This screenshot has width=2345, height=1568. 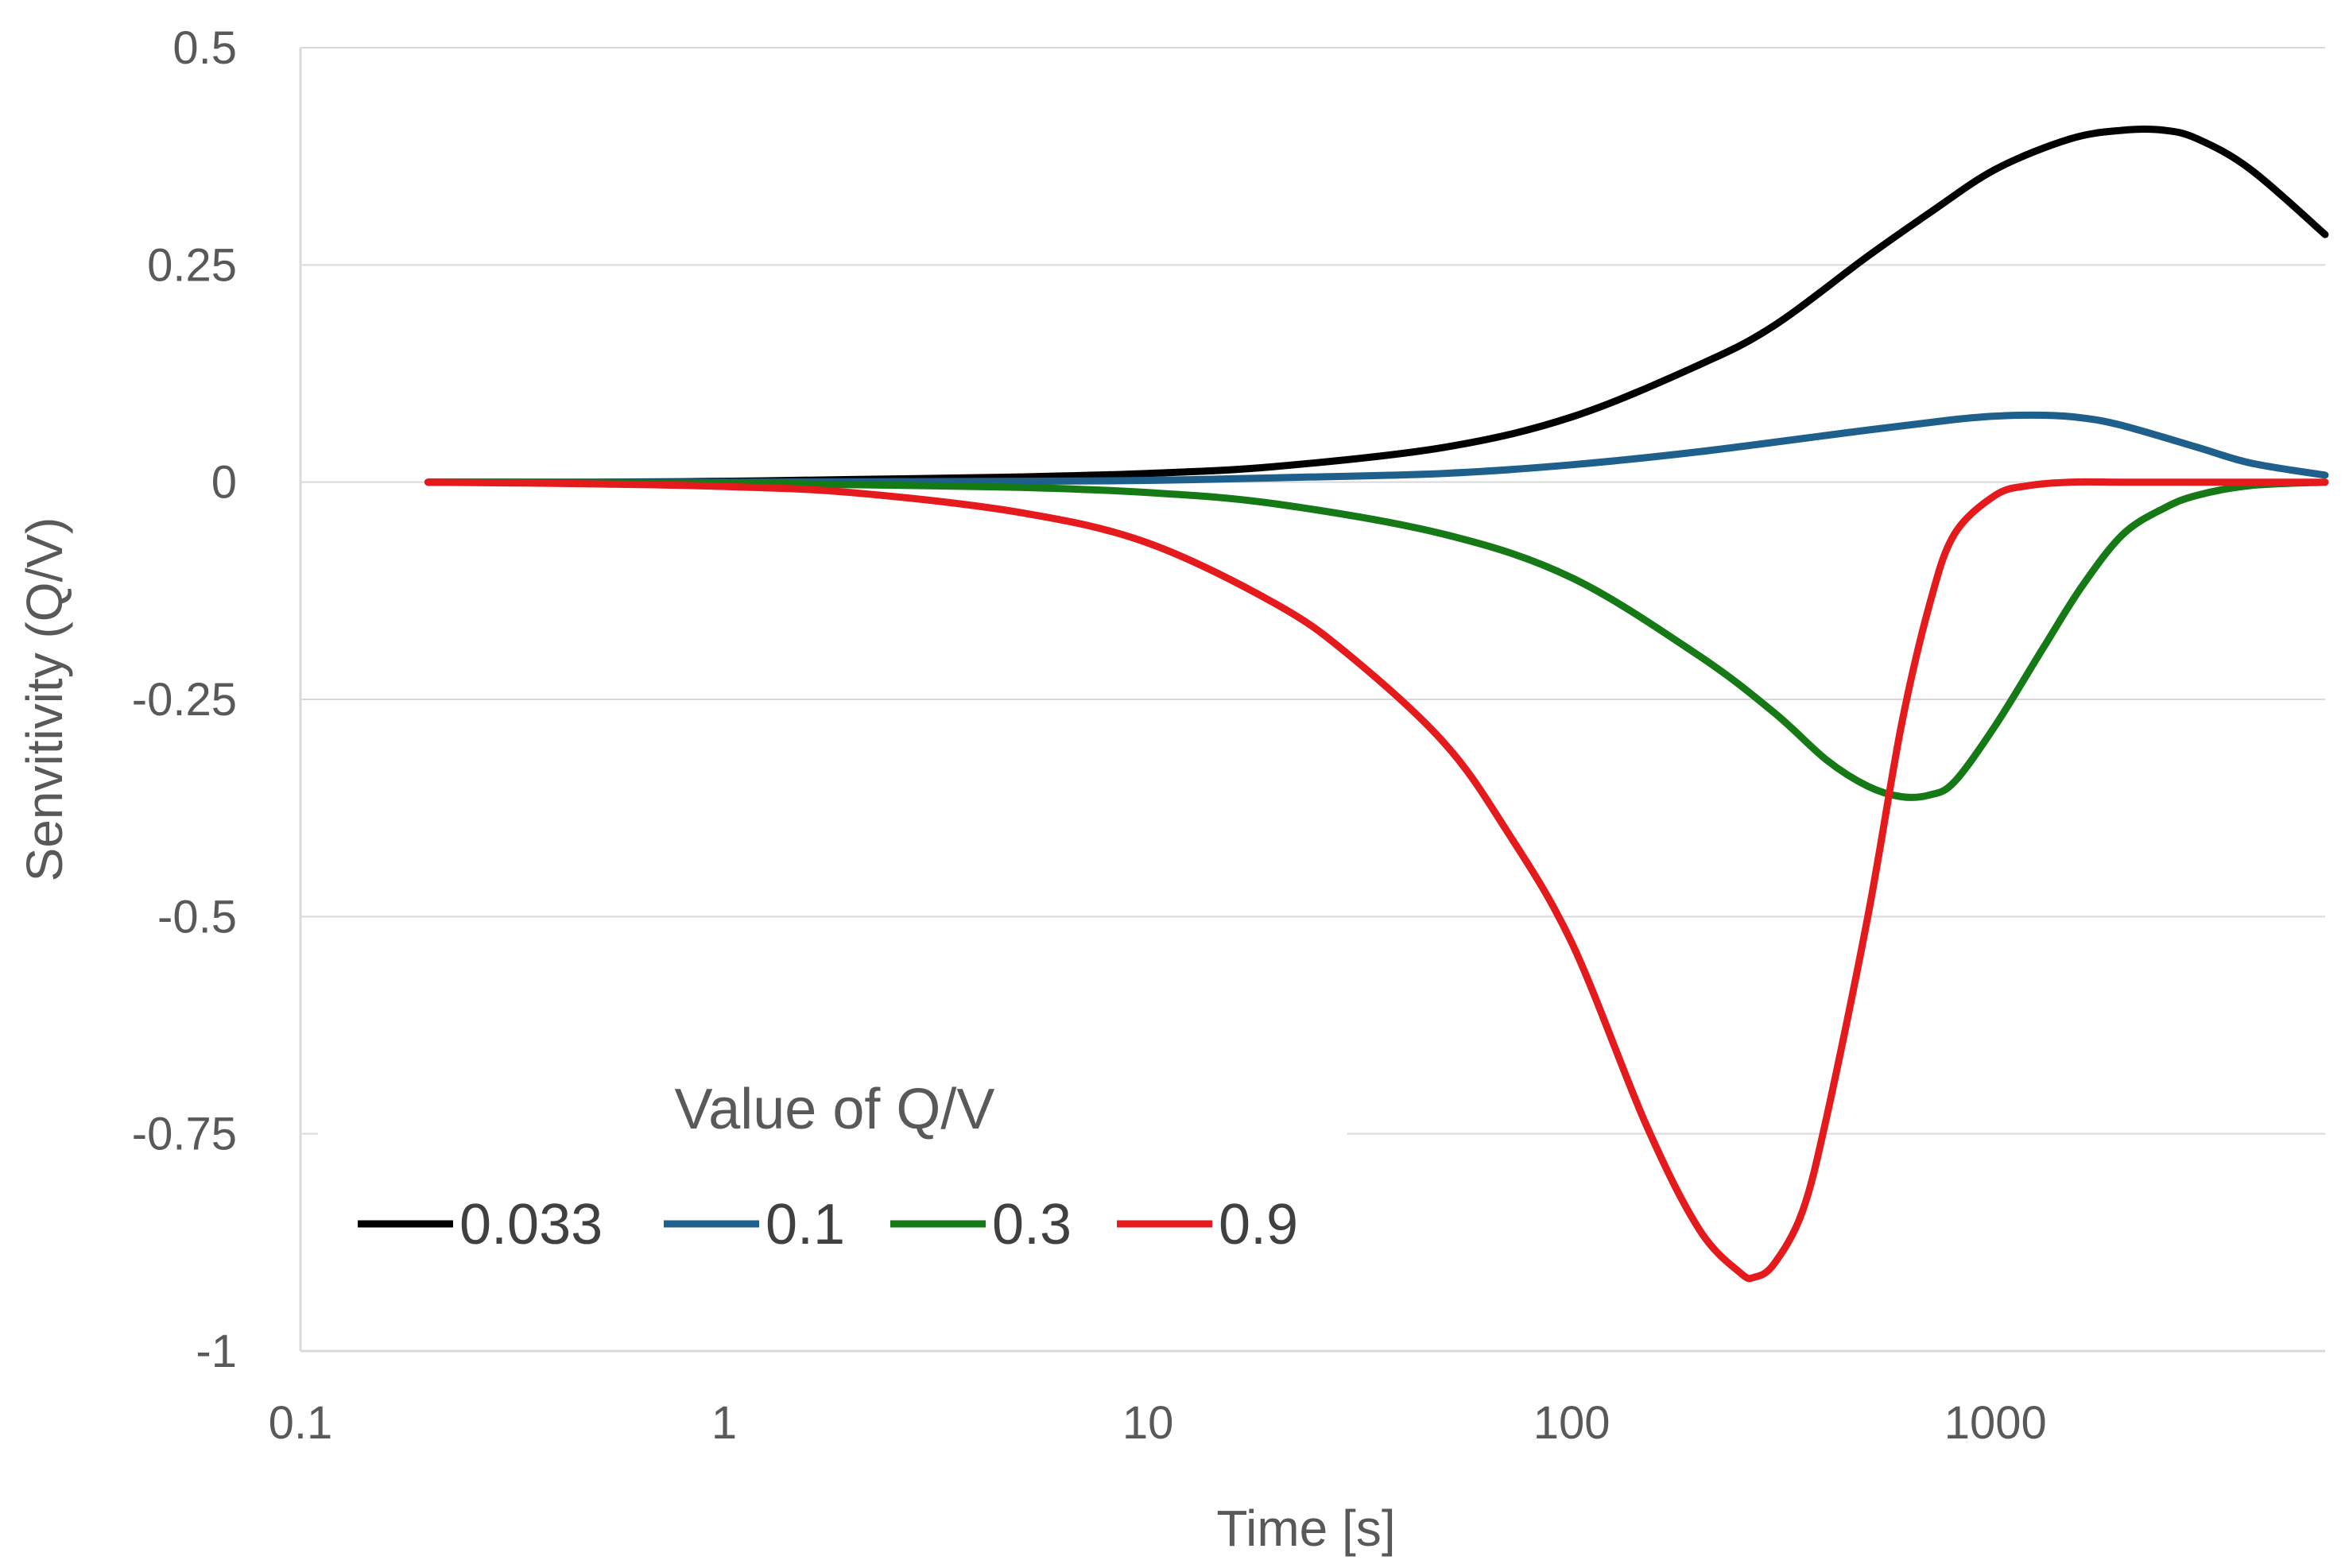 I want to click on legend-background, so click(x=832, y=1182).